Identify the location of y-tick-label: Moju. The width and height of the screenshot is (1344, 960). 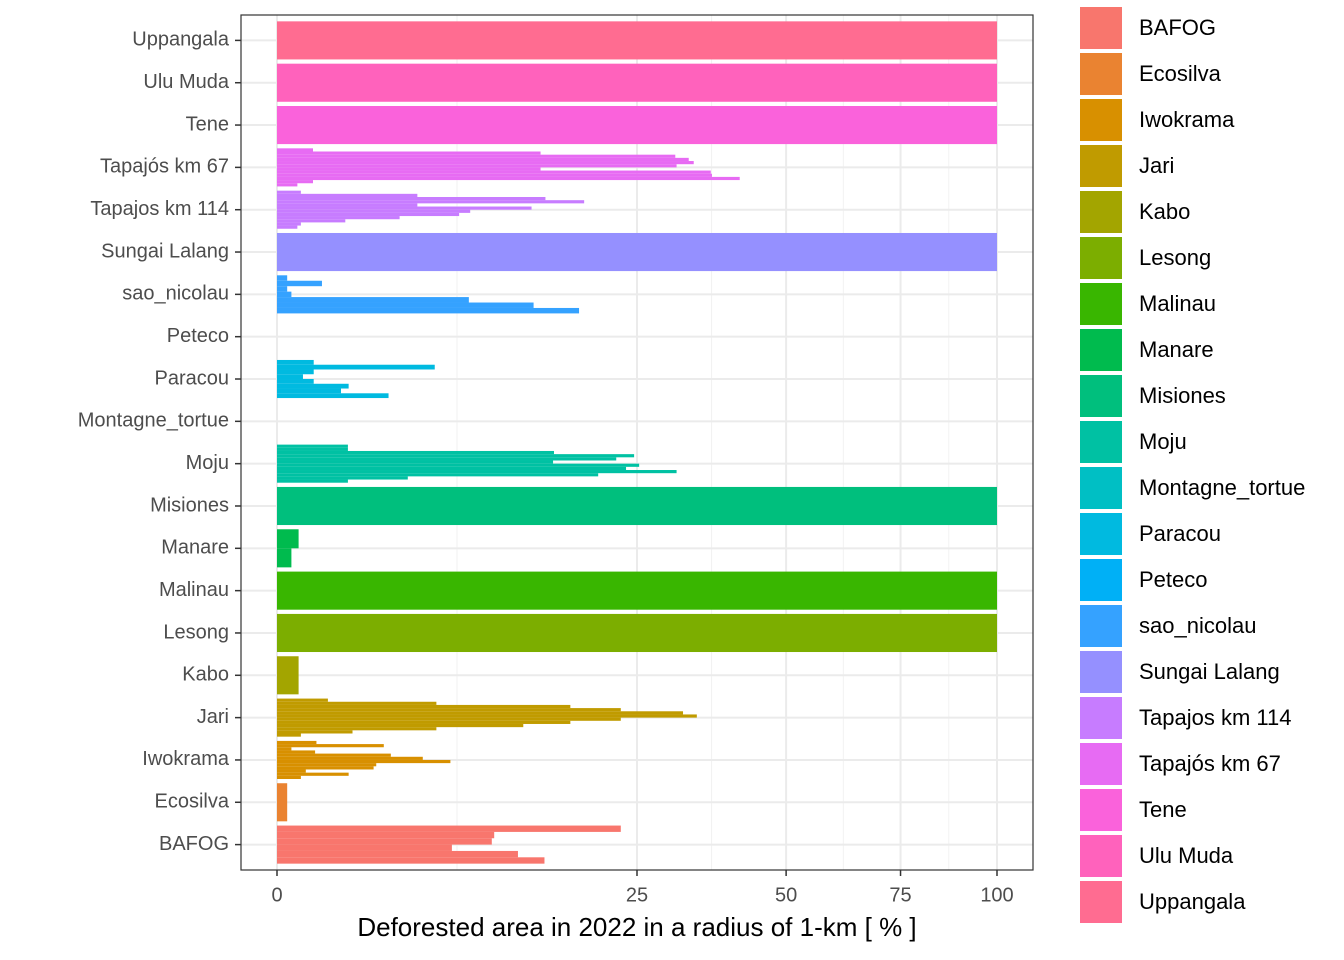
(207, 463).